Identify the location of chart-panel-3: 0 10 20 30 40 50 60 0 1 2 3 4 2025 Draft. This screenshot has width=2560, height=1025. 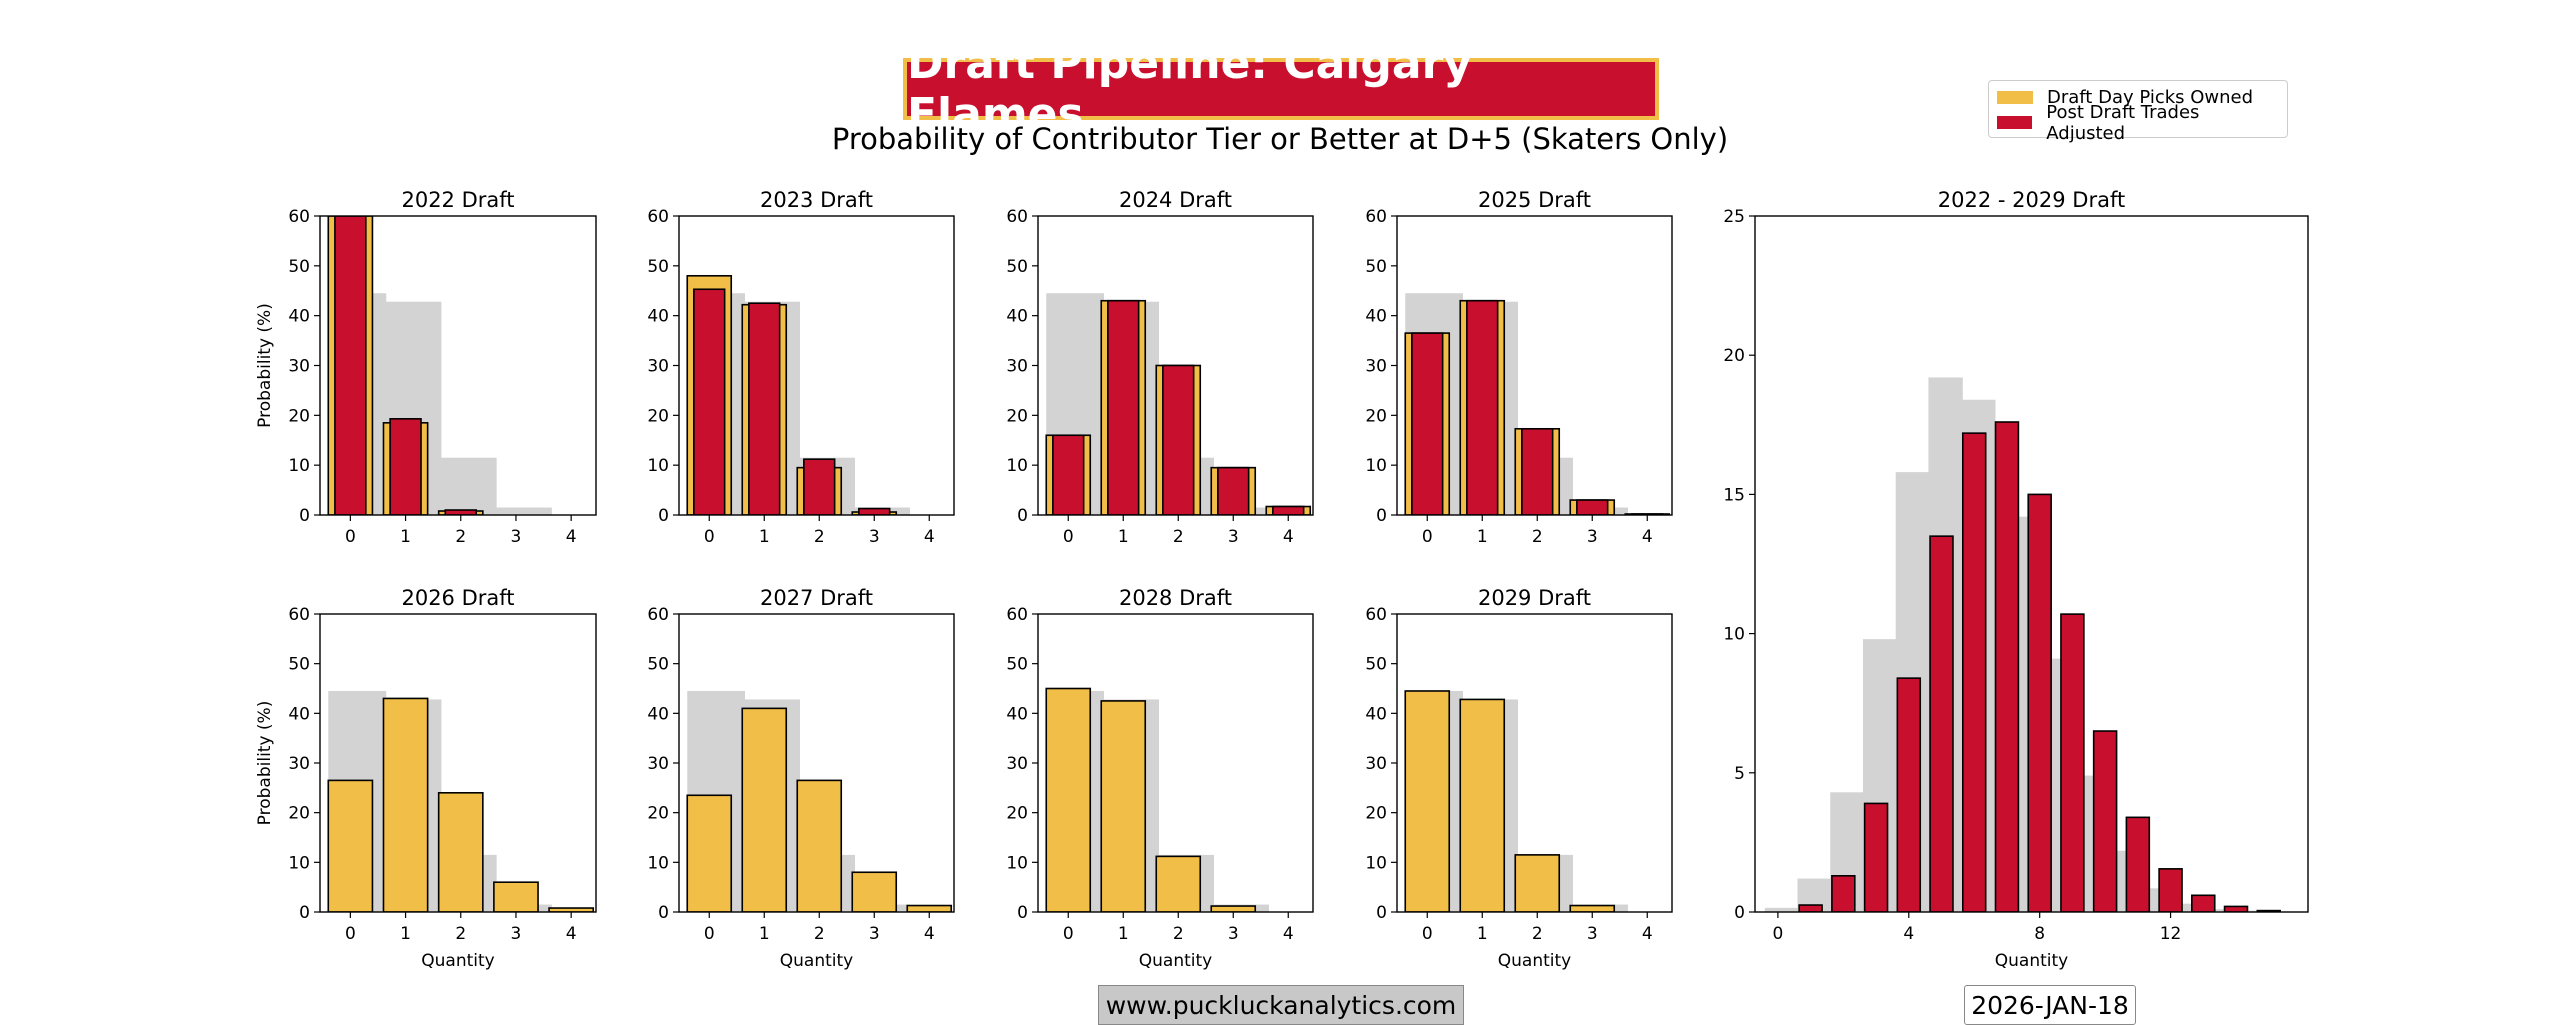
(1519, 367).